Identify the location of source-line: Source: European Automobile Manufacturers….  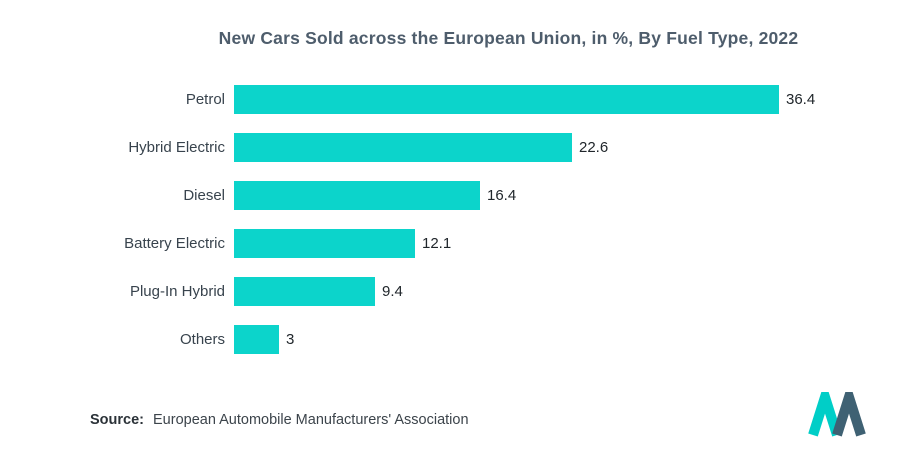
(279, 420).